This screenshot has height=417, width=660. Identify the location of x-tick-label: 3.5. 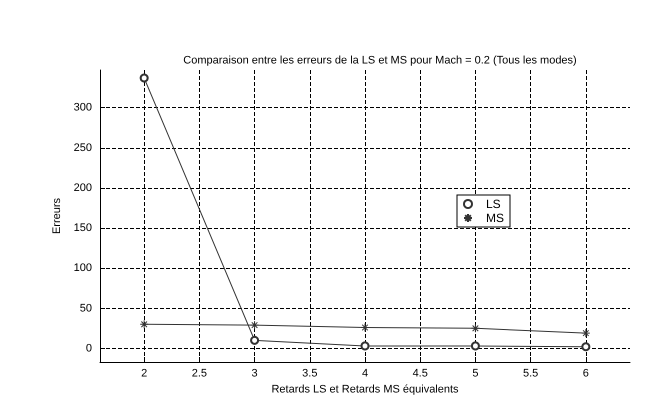
(310, 374).